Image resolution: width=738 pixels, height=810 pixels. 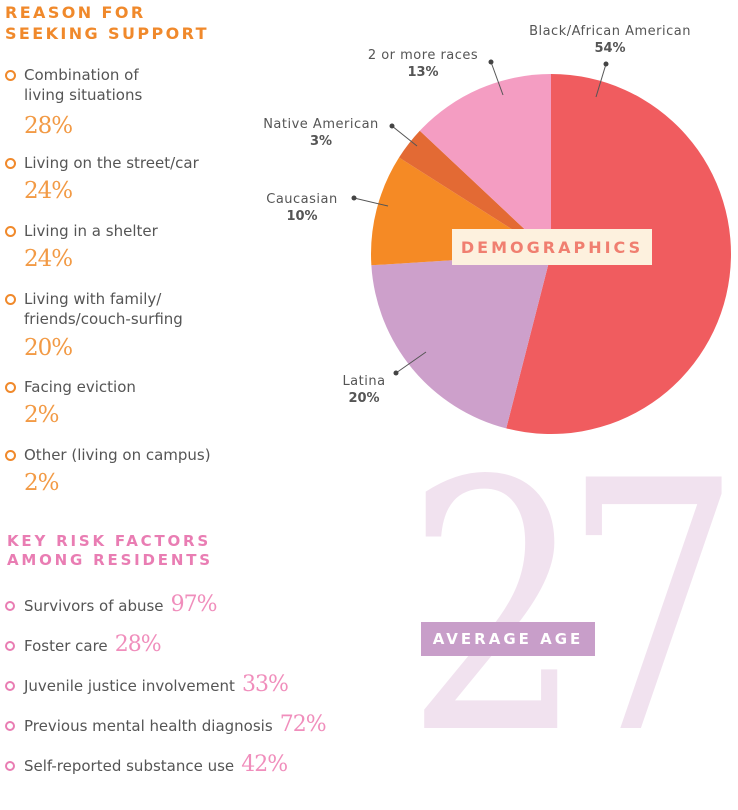 What do you see at coordinates (83, 85) in the screenshot?
I see `reason-label: Combination of living situations` at bounding box center [83, 85].